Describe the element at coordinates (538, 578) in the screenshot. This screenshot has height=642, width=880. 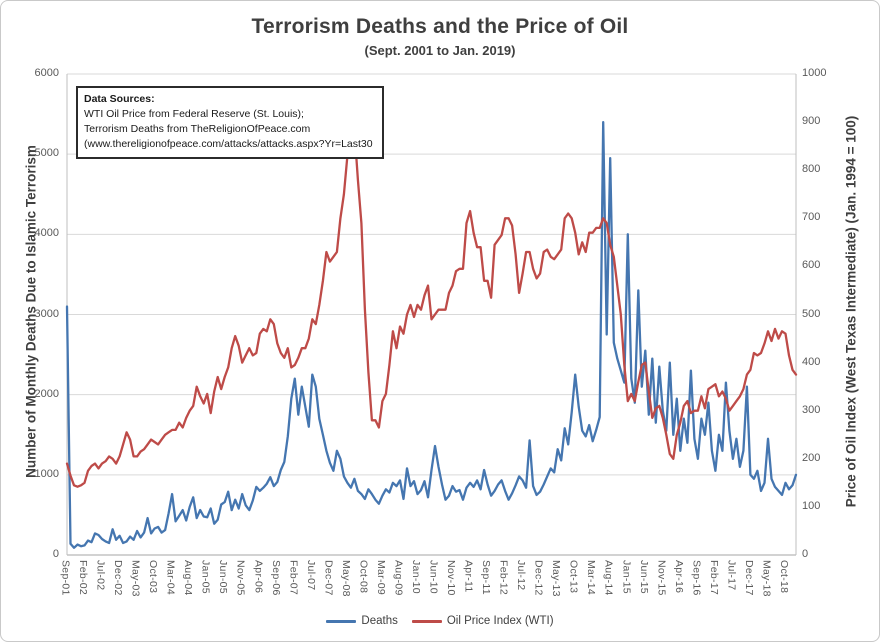
I see `x-axis-tick-label: Dec-12` at that location.